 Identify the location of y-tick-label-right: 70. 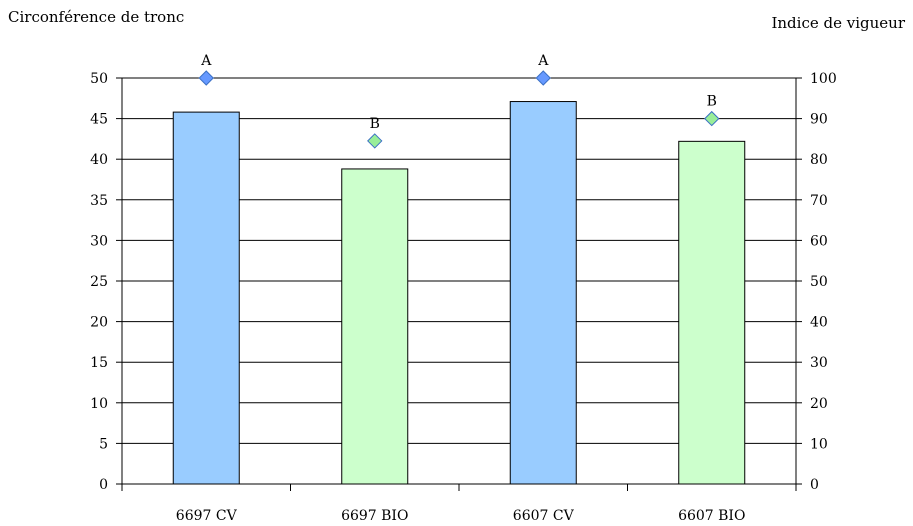
(819, 201).